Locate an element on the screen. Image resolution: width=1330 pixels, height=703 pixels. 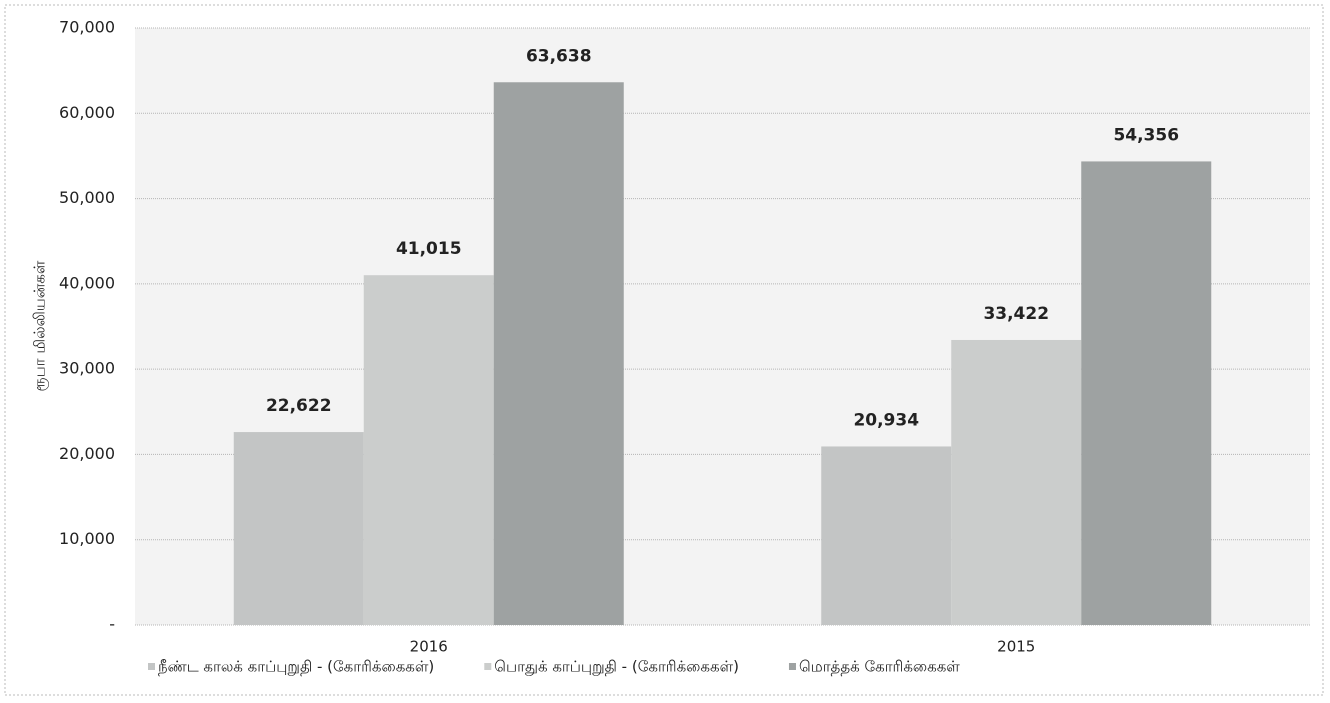
value-label: 20,934 is located at coordinates (886, 420).